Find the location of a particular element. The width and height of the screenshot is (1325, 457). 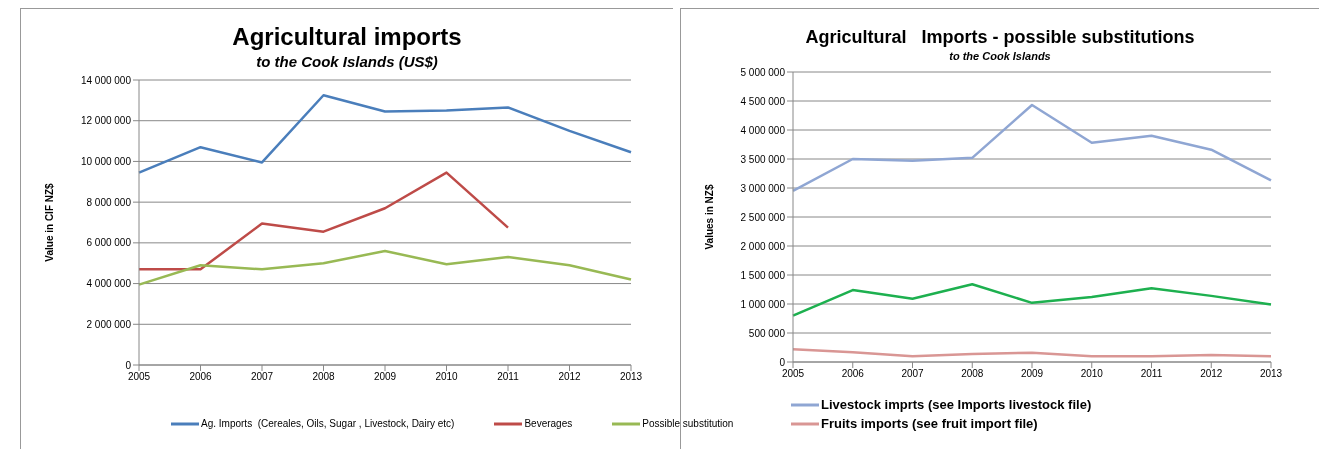

y-axis-title: Value in CIF NZ$ is located at coordinates (49, 222).